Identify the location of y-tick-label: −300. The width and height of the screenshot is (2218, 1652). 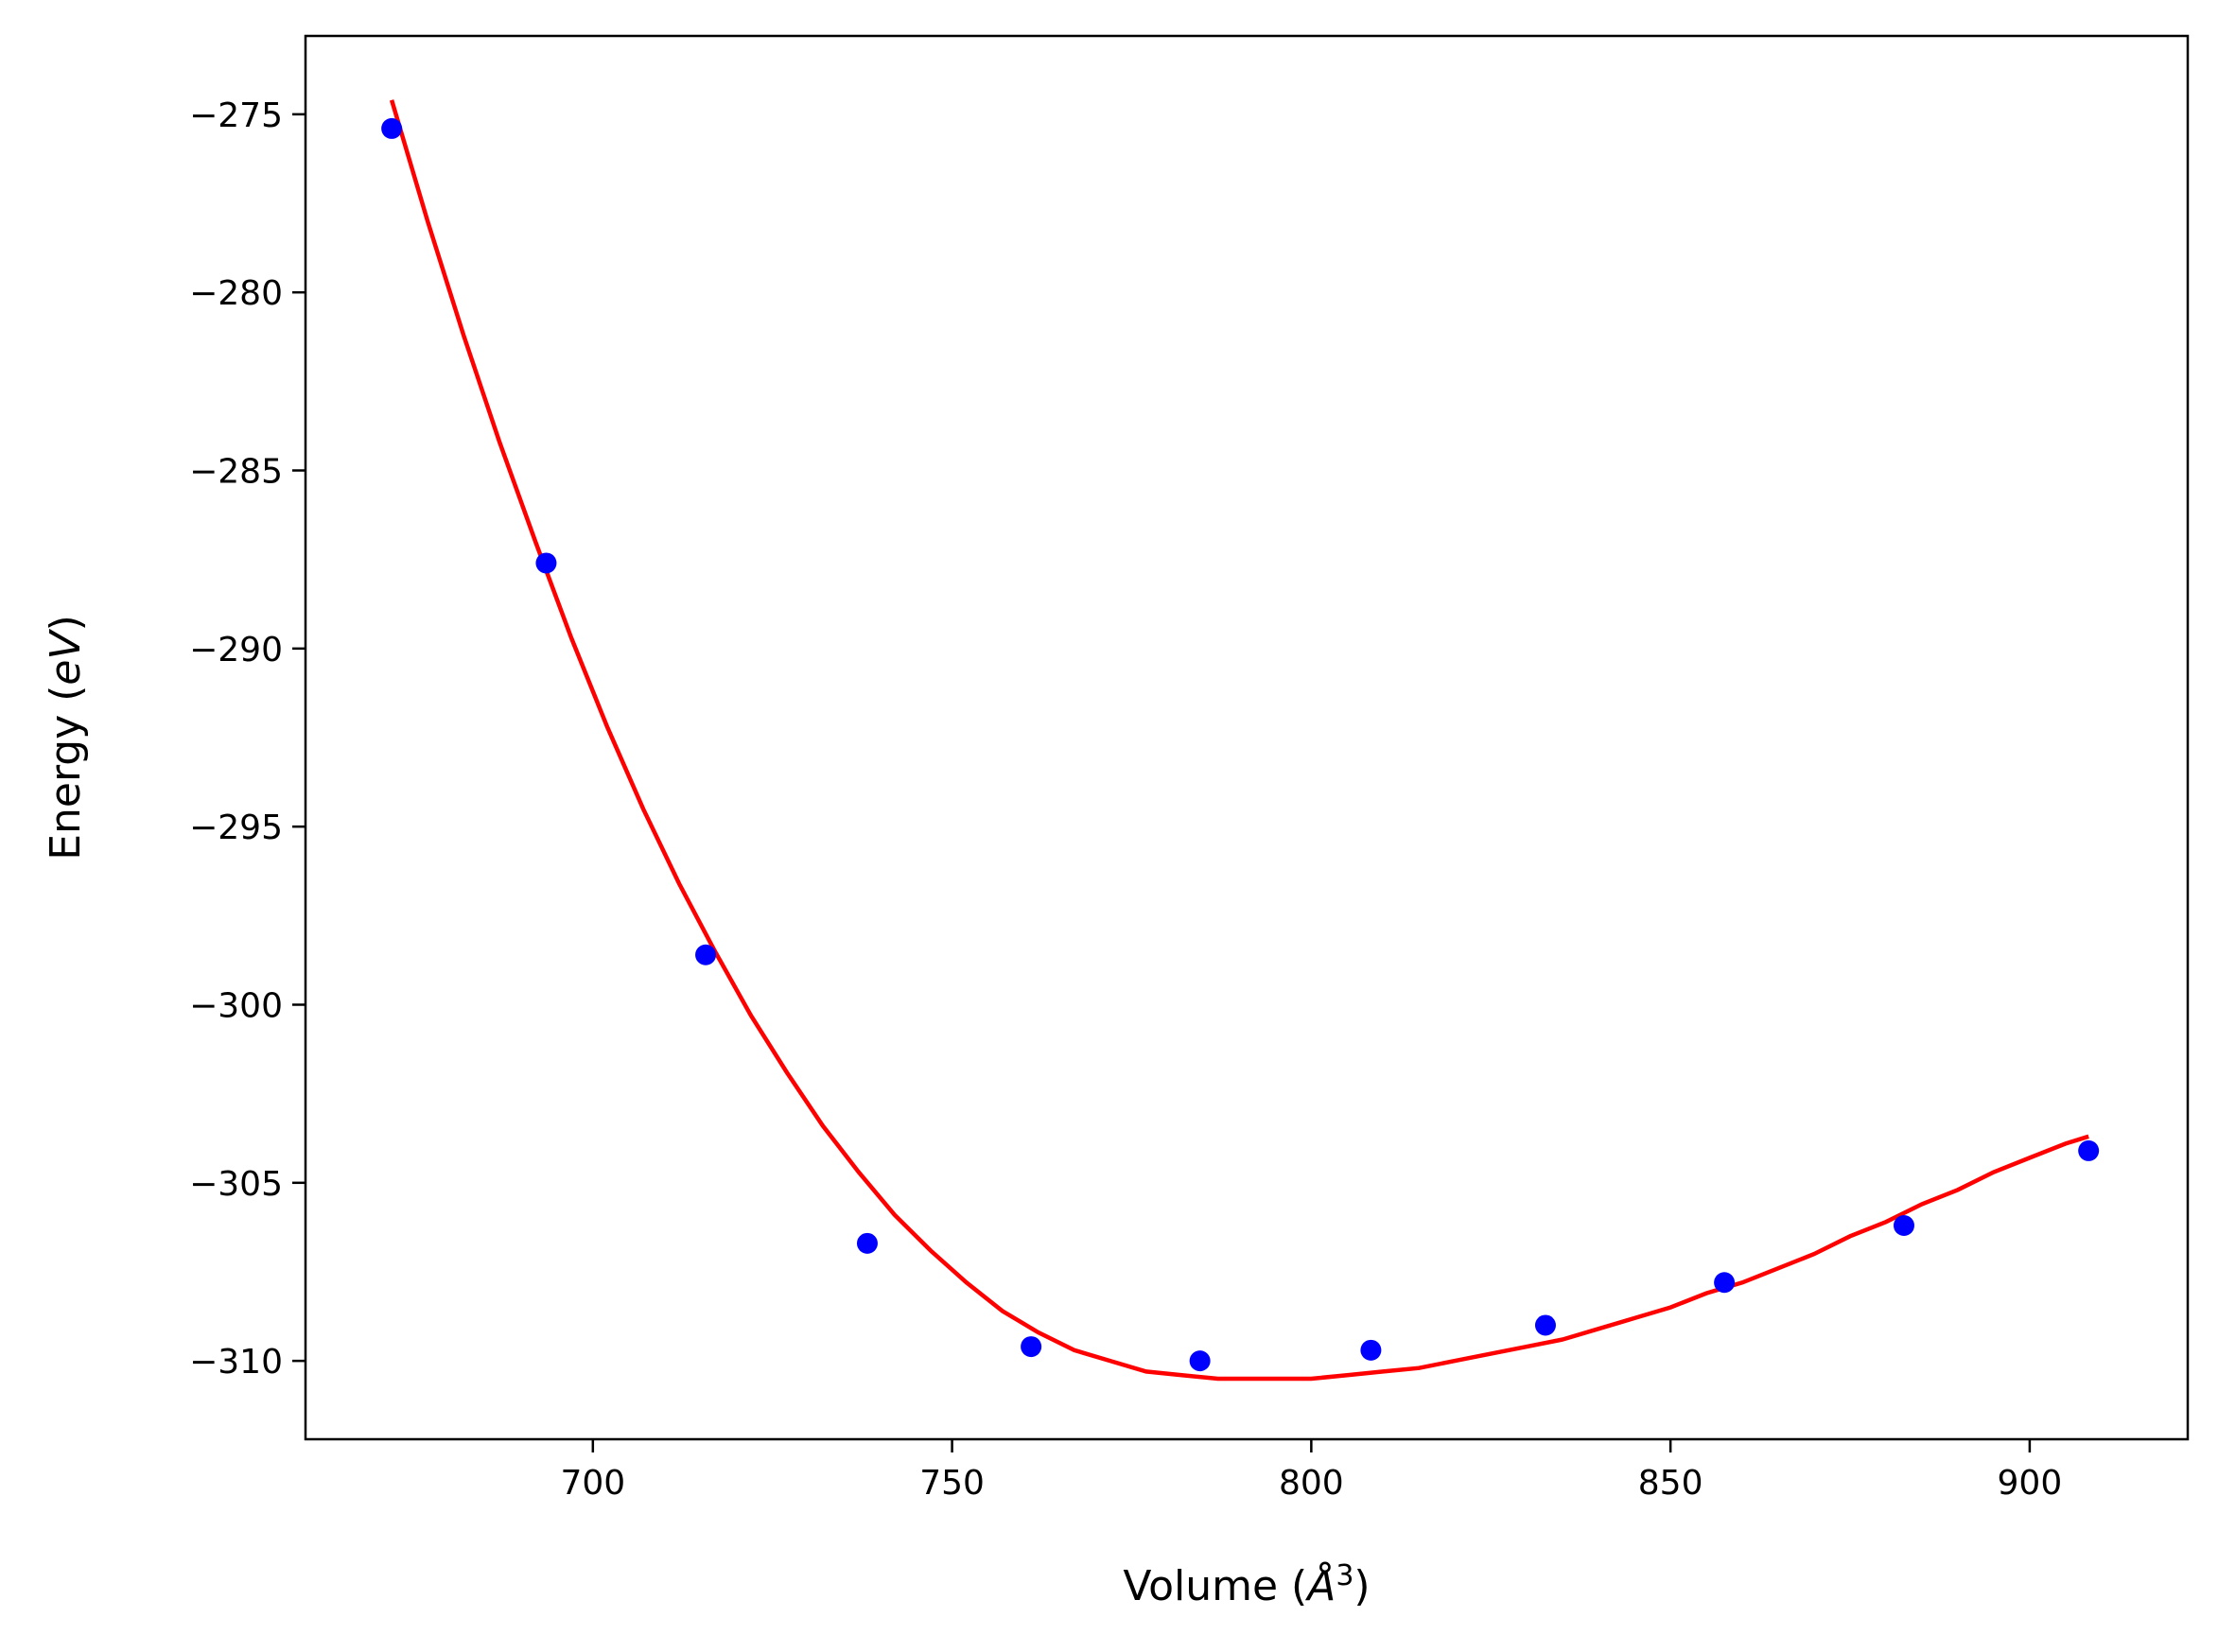
(236, 1006).